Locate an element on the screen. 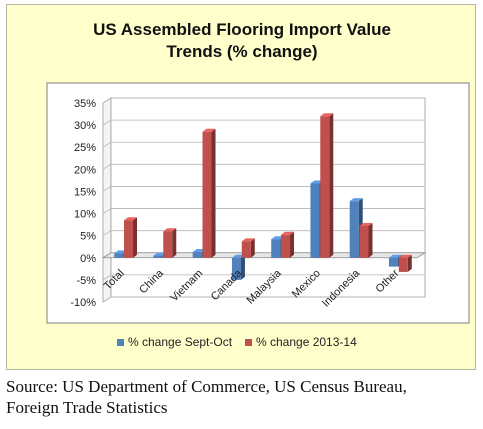 Image resolution: width=483 pixels, height=429 pixels. y-tick-label: 20% is located at coordinates (85, 170).